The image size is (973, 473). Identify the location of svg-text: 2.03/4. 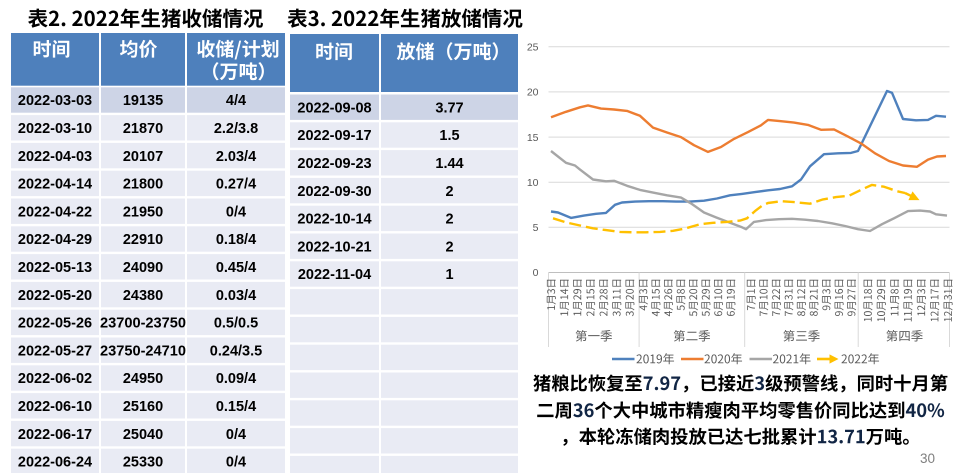
(236, 157).